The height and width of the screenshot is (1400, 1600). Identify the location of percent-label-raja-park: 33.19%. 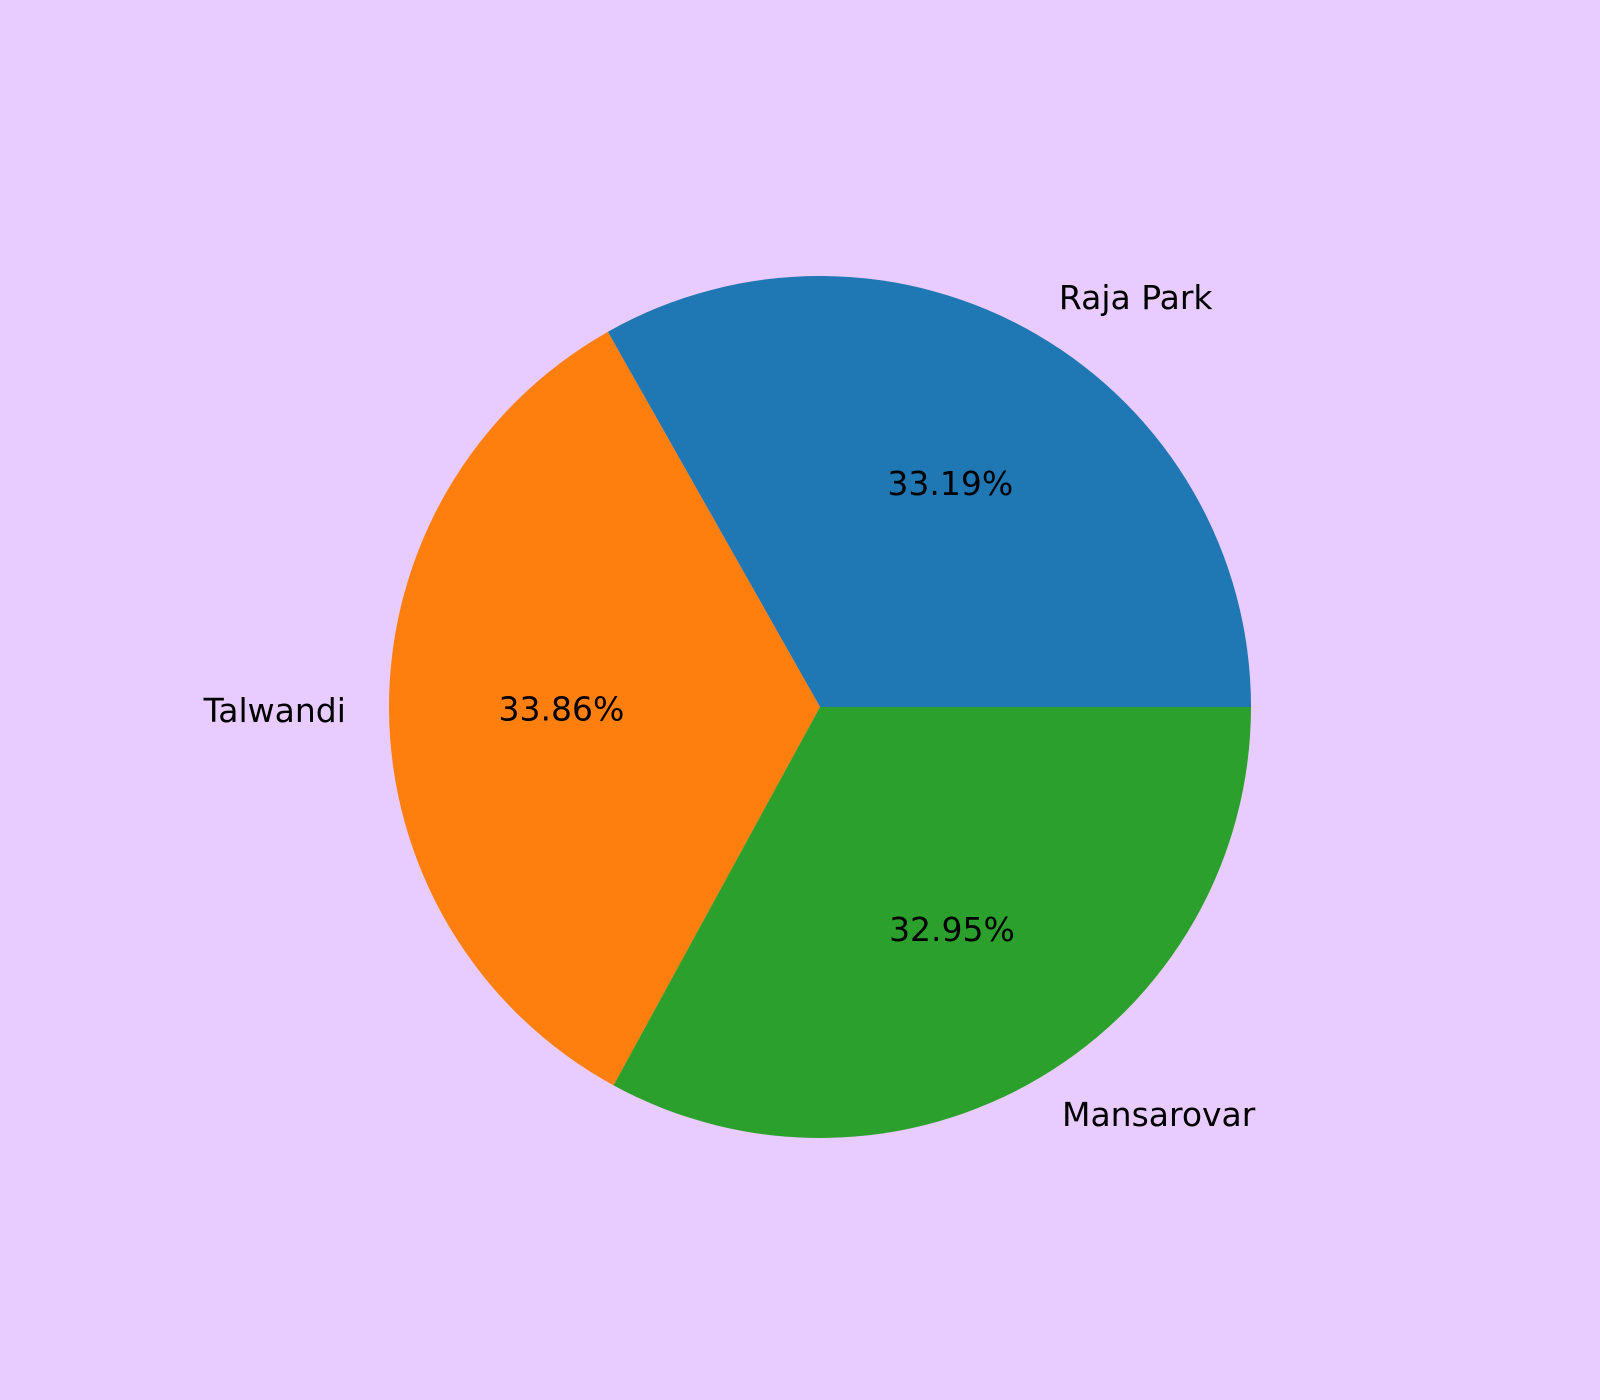
(950, 483).